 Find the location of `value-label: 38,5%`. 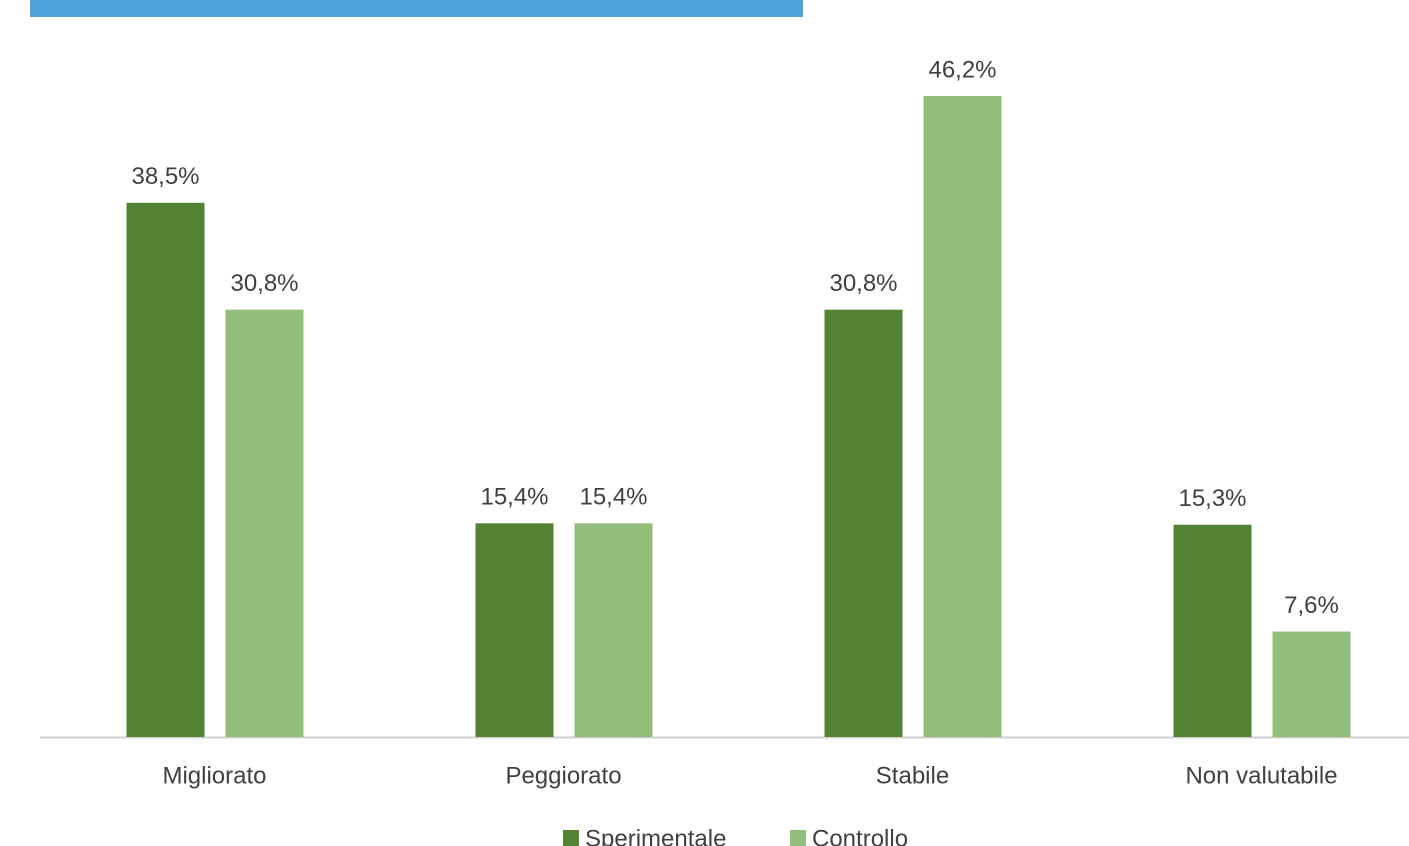

value-label: 38,5% is located at coordinates (165, 176).